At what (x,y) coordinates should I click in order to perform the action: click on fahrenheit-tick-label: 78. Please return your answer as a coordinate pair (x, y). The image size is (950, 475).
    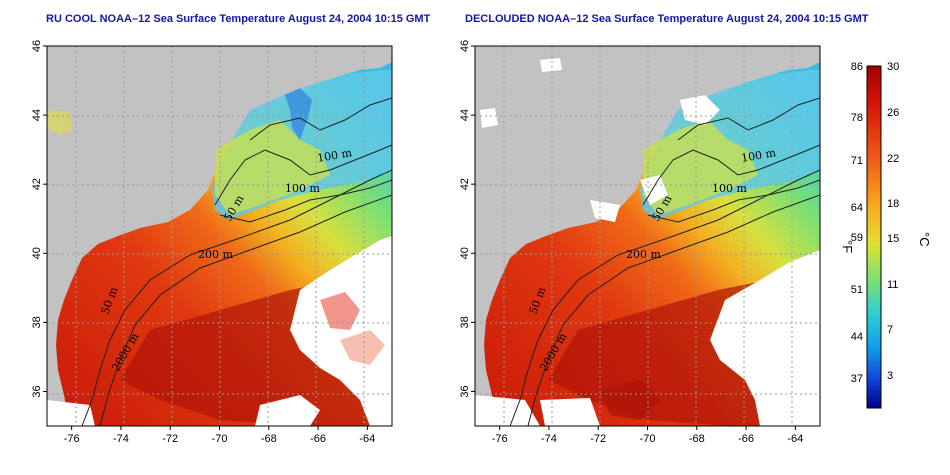
    Looking at the image, I should click on (857, 118).